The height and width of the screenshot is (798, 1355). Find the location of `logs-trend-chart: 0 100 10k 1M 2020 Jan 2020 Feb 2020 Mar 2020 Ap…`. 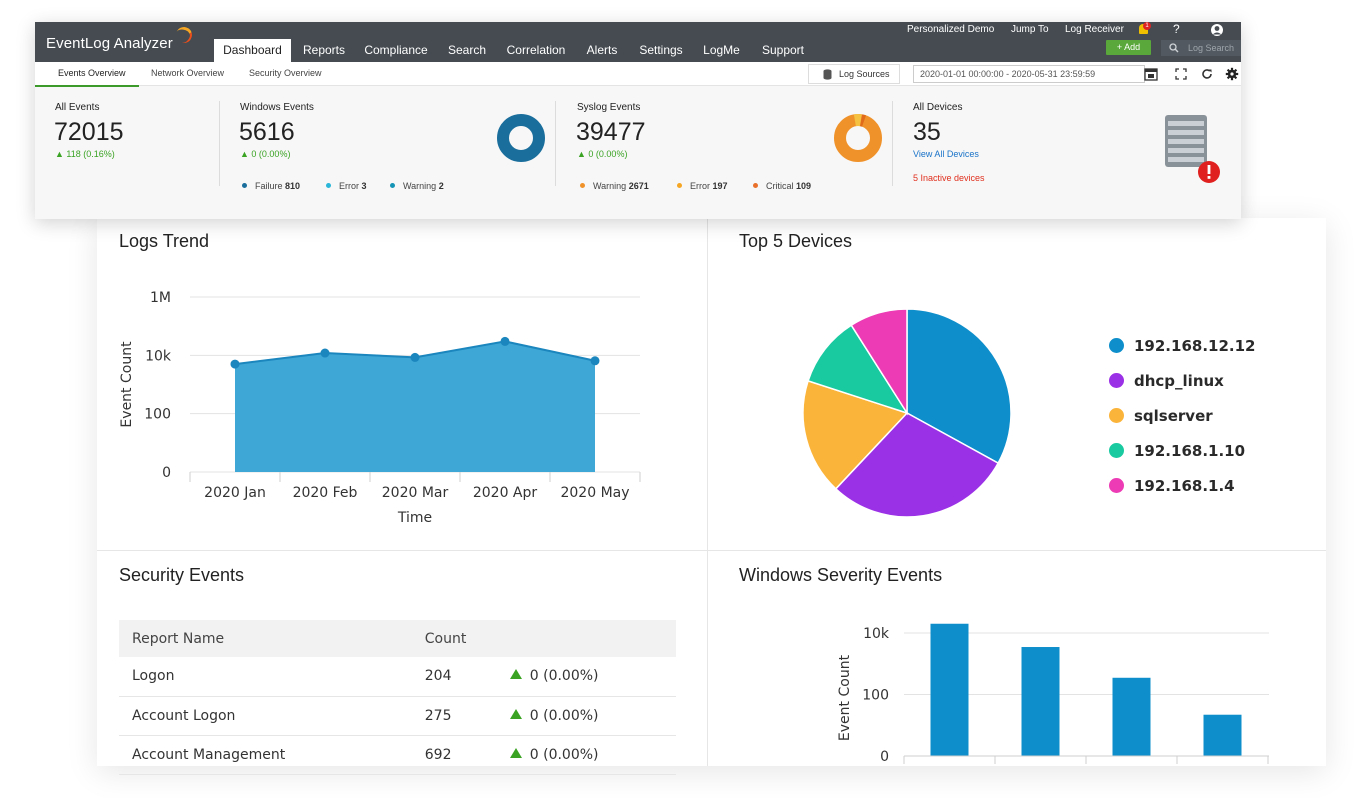

logs-trend-chart: 0 100 10k 1M 2020 Jan 2020 Feb 2020 Mar 2020 Ap… is located at coordinates (397, 403).